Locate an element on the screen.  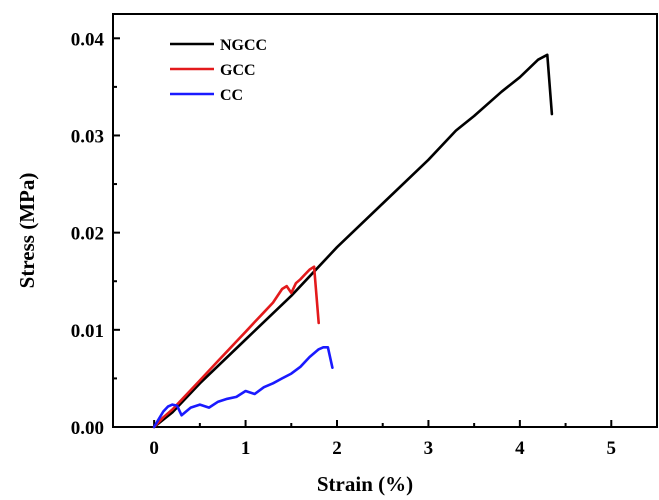
x-tick-label: 1 is located at coordinates (246, 448).